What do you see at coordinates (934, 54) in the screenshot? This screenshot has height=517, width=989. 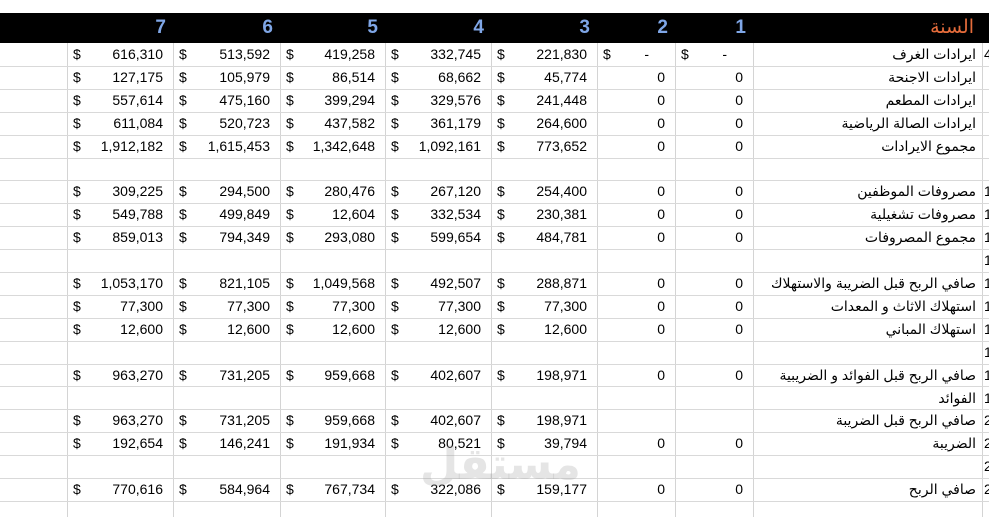 I see `row-label: ايرادات الغرف` at bounding box center [934, 54].